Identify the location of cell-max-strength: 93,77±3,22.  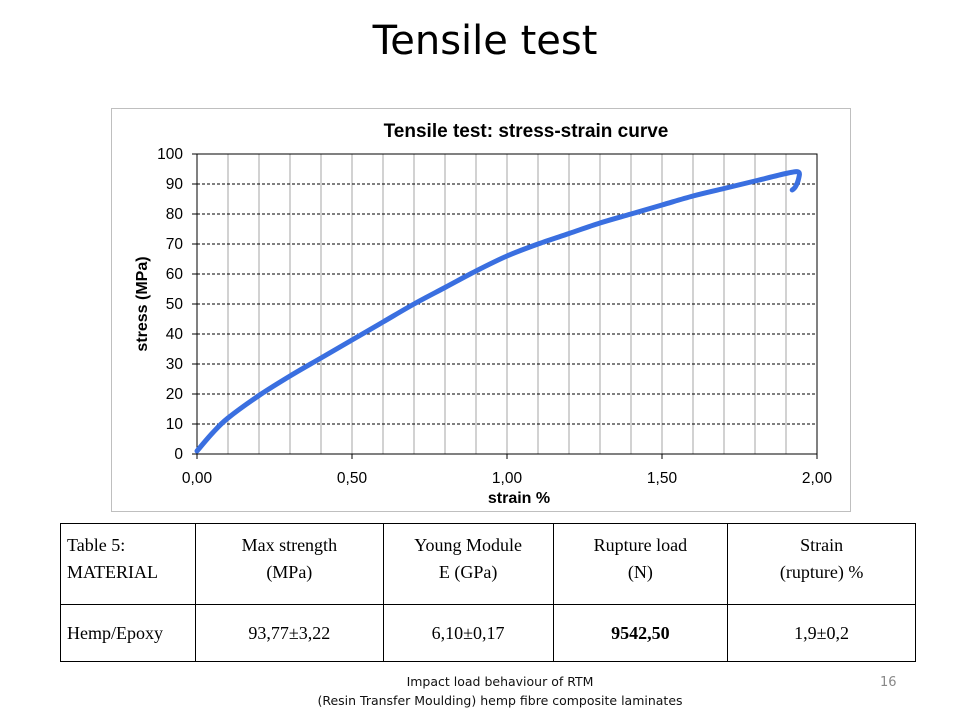
(289, 633).